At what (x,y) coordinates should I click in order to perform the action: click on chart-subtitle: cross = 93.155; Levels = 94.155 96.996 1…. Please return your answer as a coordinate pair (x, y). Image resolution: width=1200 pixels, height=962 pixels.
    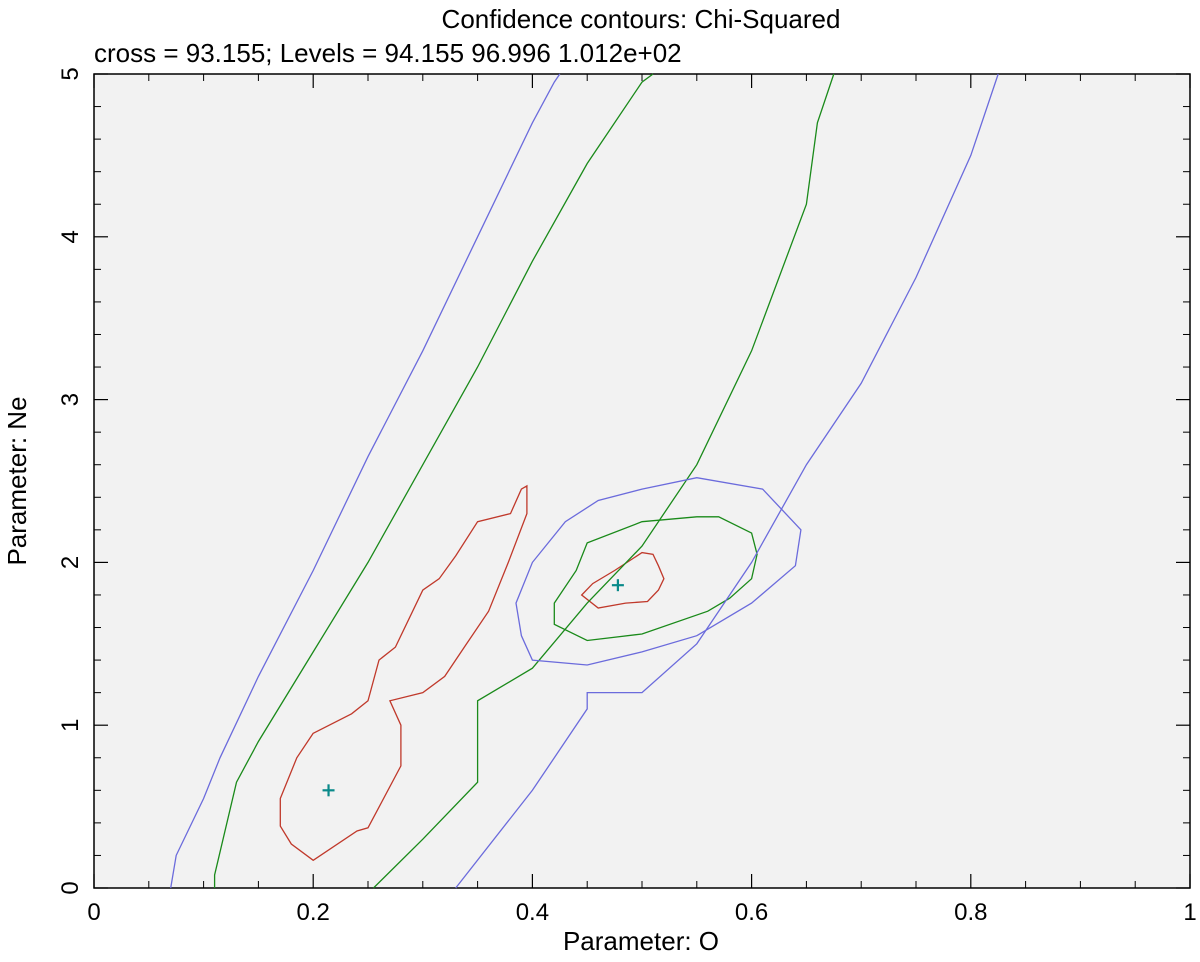
    Looking at the image, I should click on (388, 53).